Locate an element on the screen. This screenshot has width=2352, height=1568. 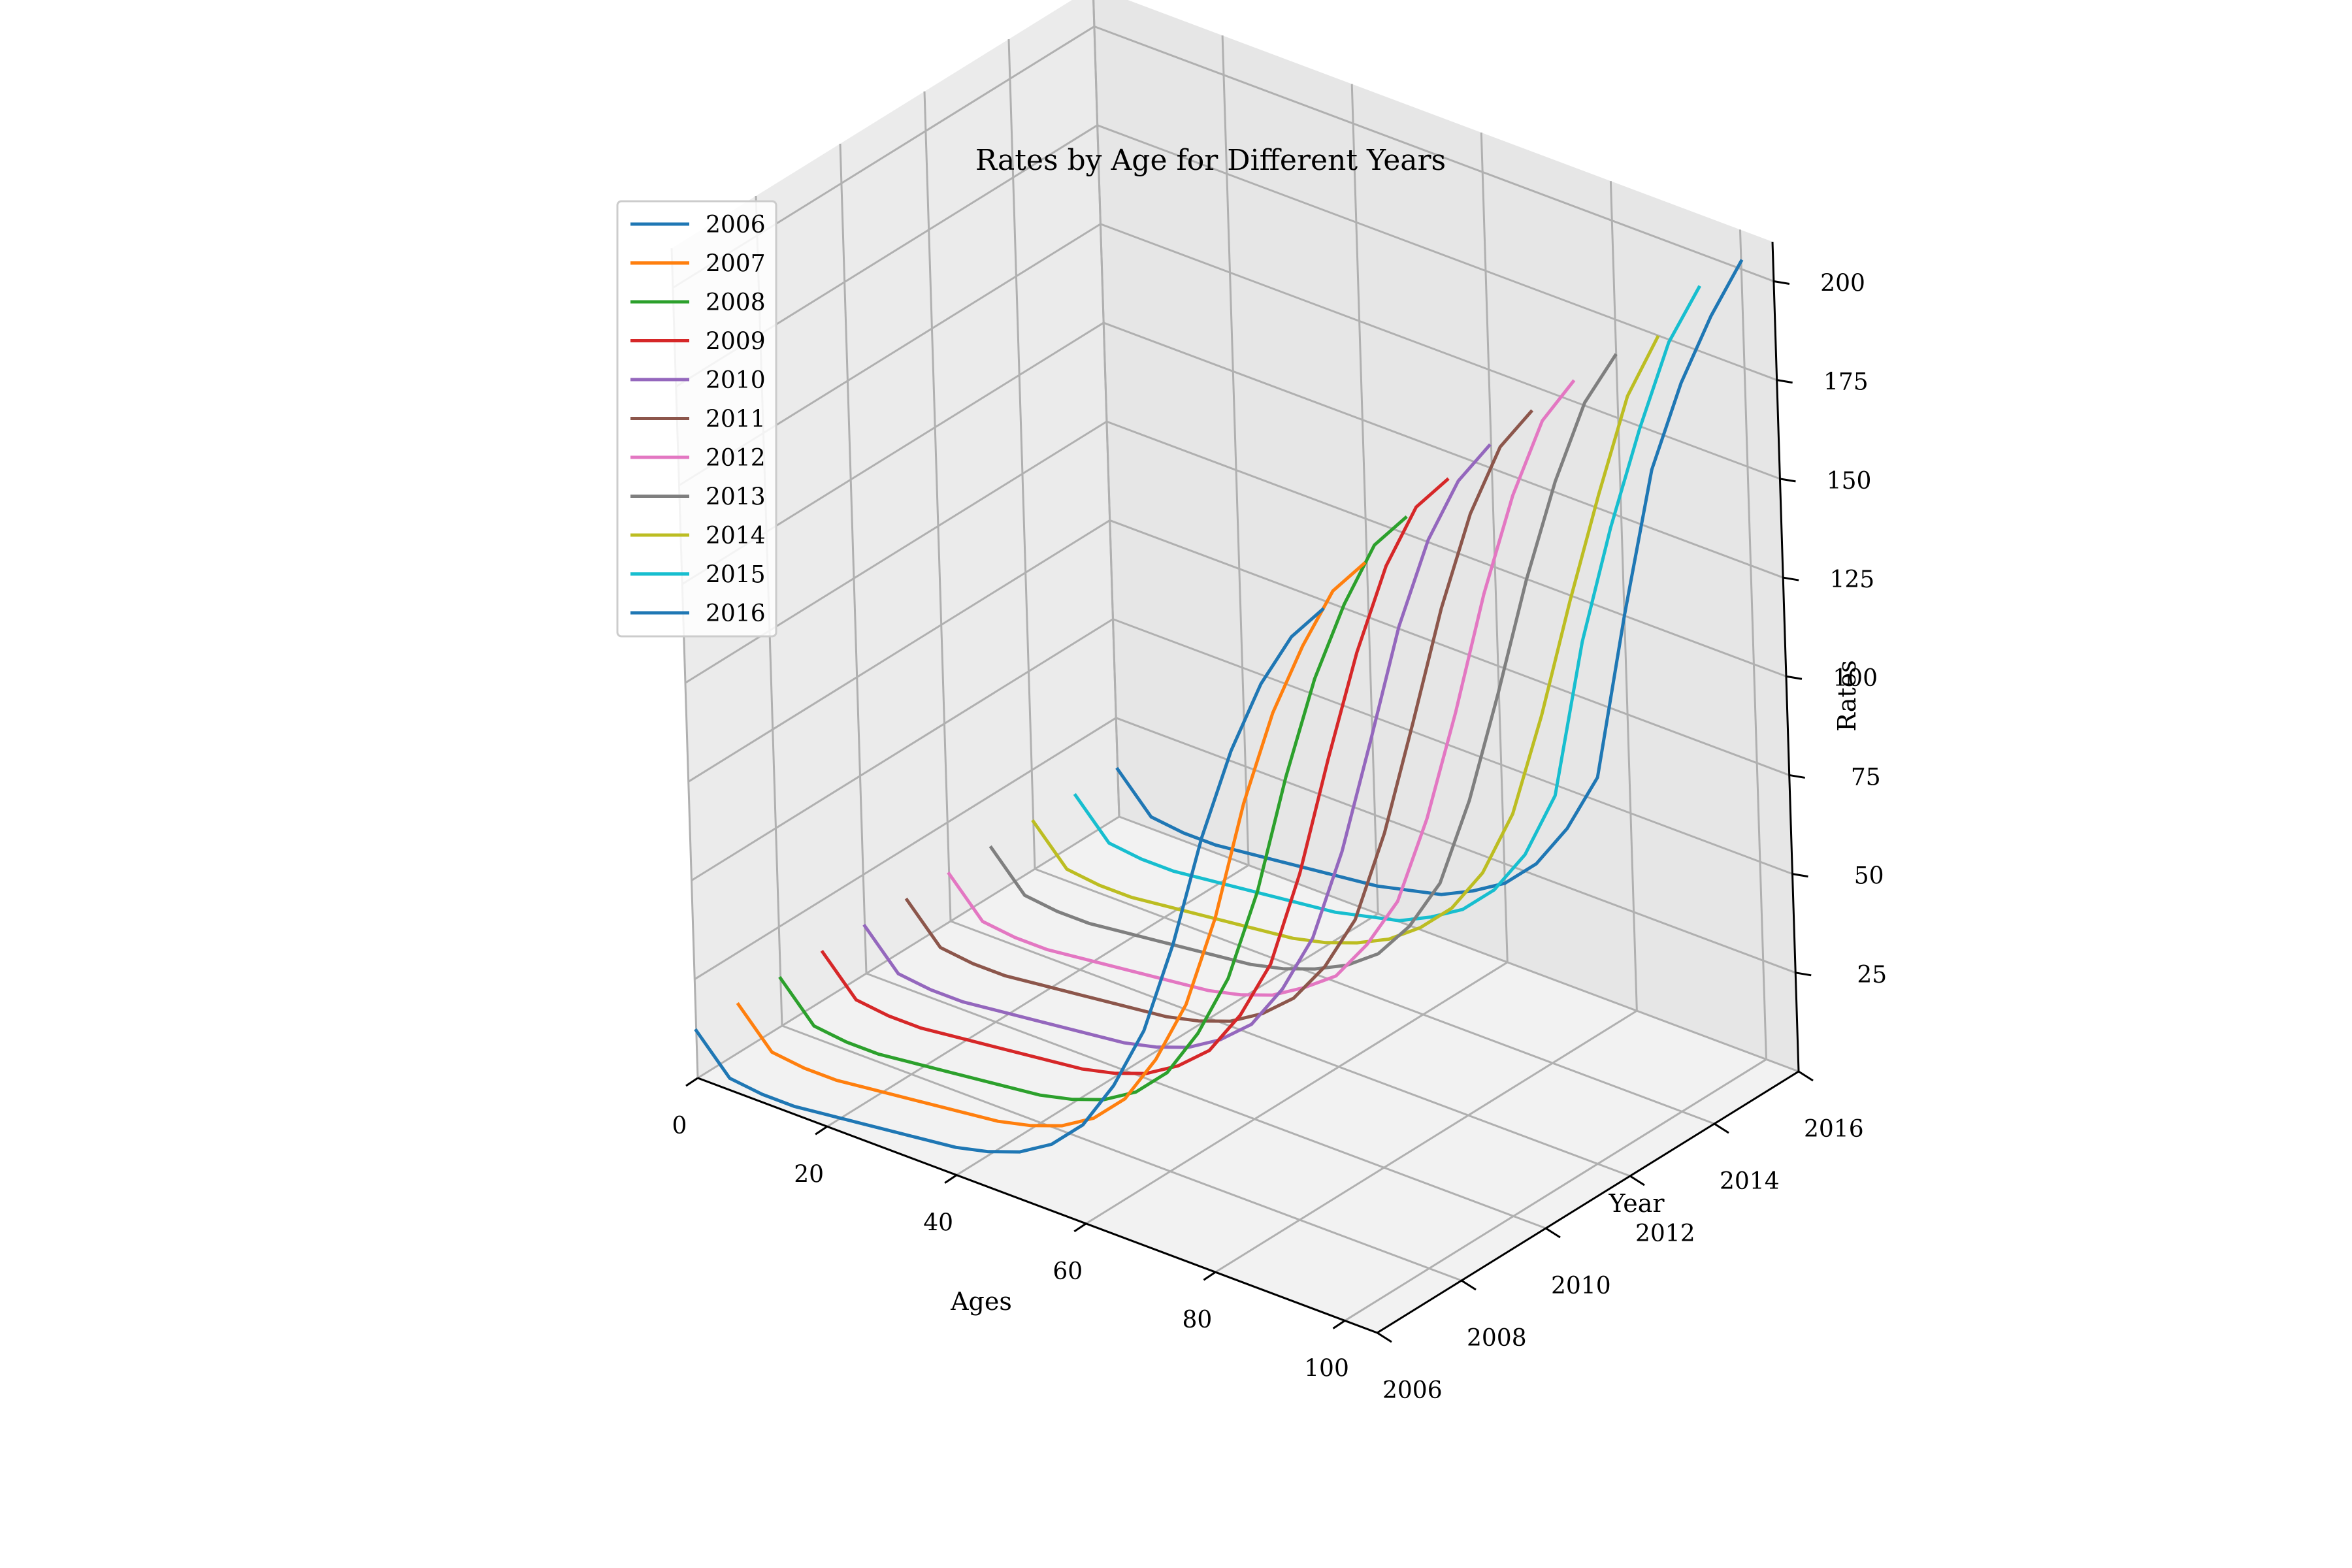
x-tick-label: 20 is located at coordinates (809, 1174).